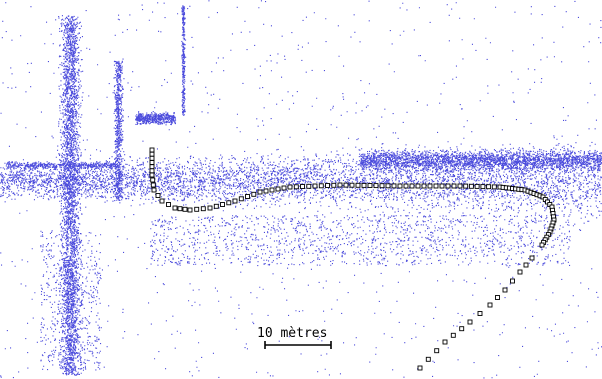 The height and width of the screenshot is (379, 602). Describe the element at coordinates (292, 333) in the screenshot. I see `scale-bar-label: 10 mètres` at that location.